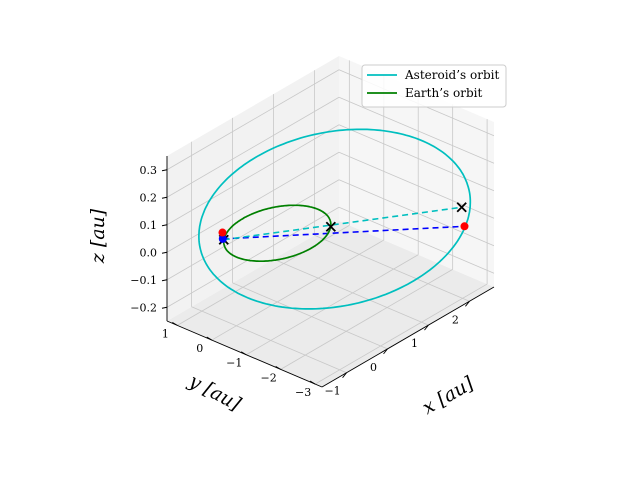  Describe the element at coordinates (332, 391) in the screenshot. I see `x-tick-label: −1` at that location.